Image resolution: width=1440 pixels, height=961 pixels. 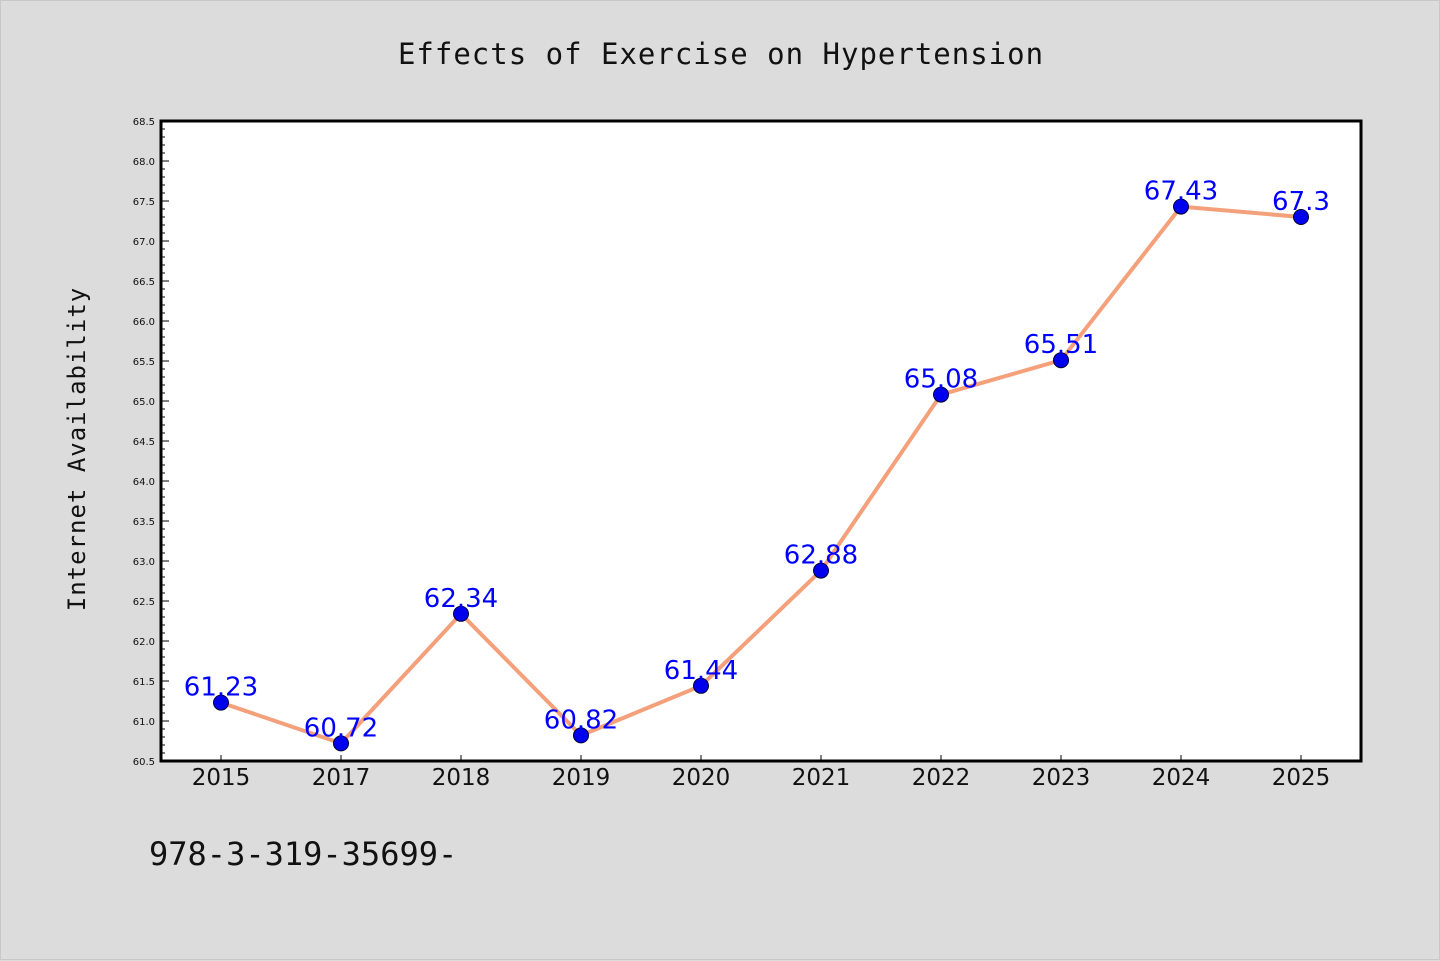 What do you see at coordinates (461, 599) in the screenshot?
I see `data-label: 62.34` at bounding box center [461, 599].